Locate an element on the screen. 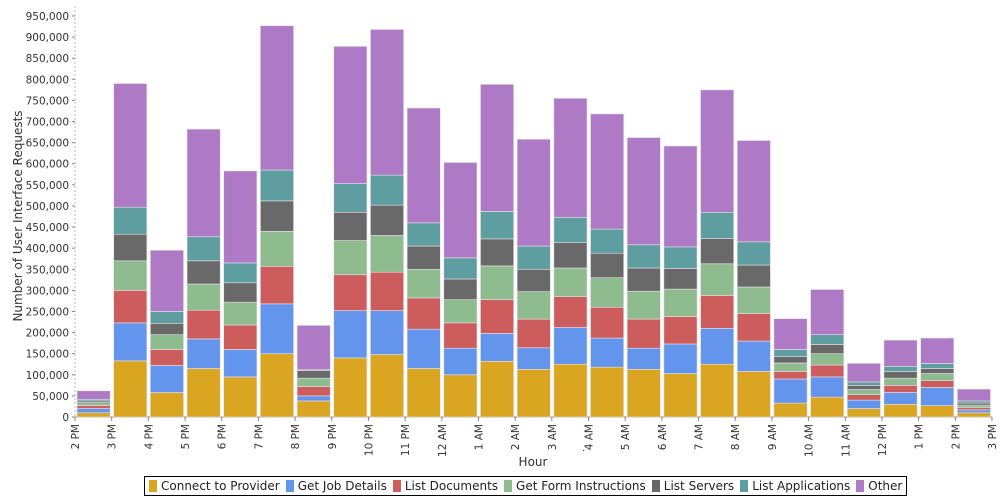 This screenshot has height=500, width=1000. y-tick-label: 0 is located at coordinates (65, 418).